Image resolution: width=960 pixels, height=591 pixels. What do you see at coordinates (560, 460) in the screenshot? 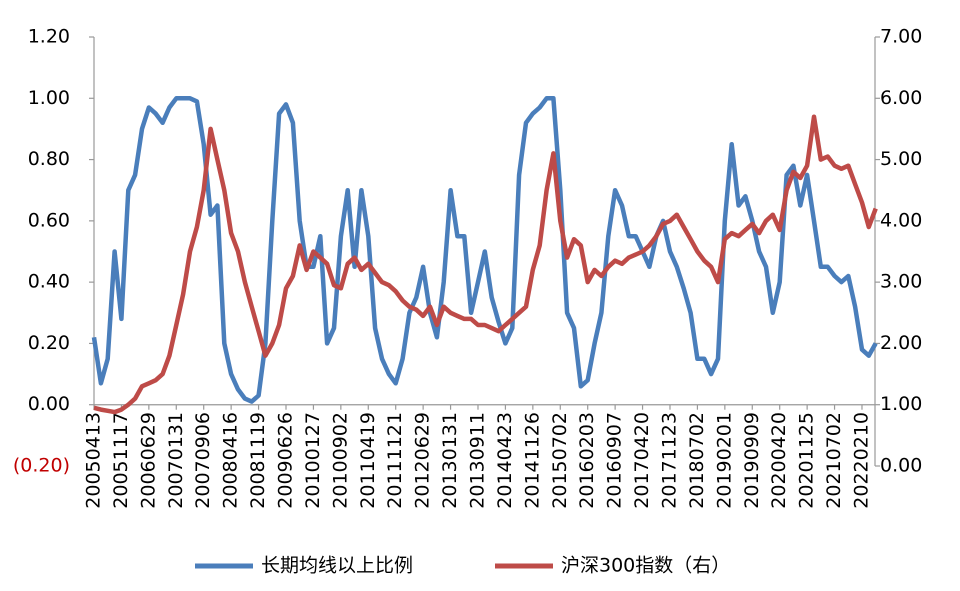
I see `x-tick-label: 20150702` at bounding box center [560, 460].